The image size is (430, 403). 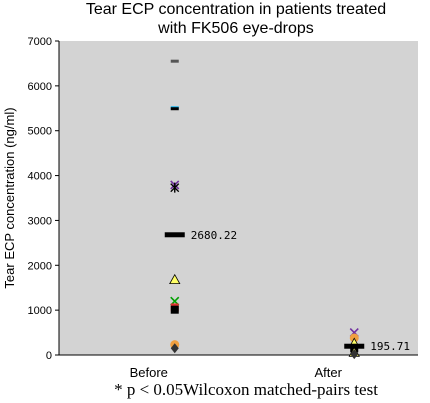 I want to click on y-tick-label: 0, so click(x=49, y=356).